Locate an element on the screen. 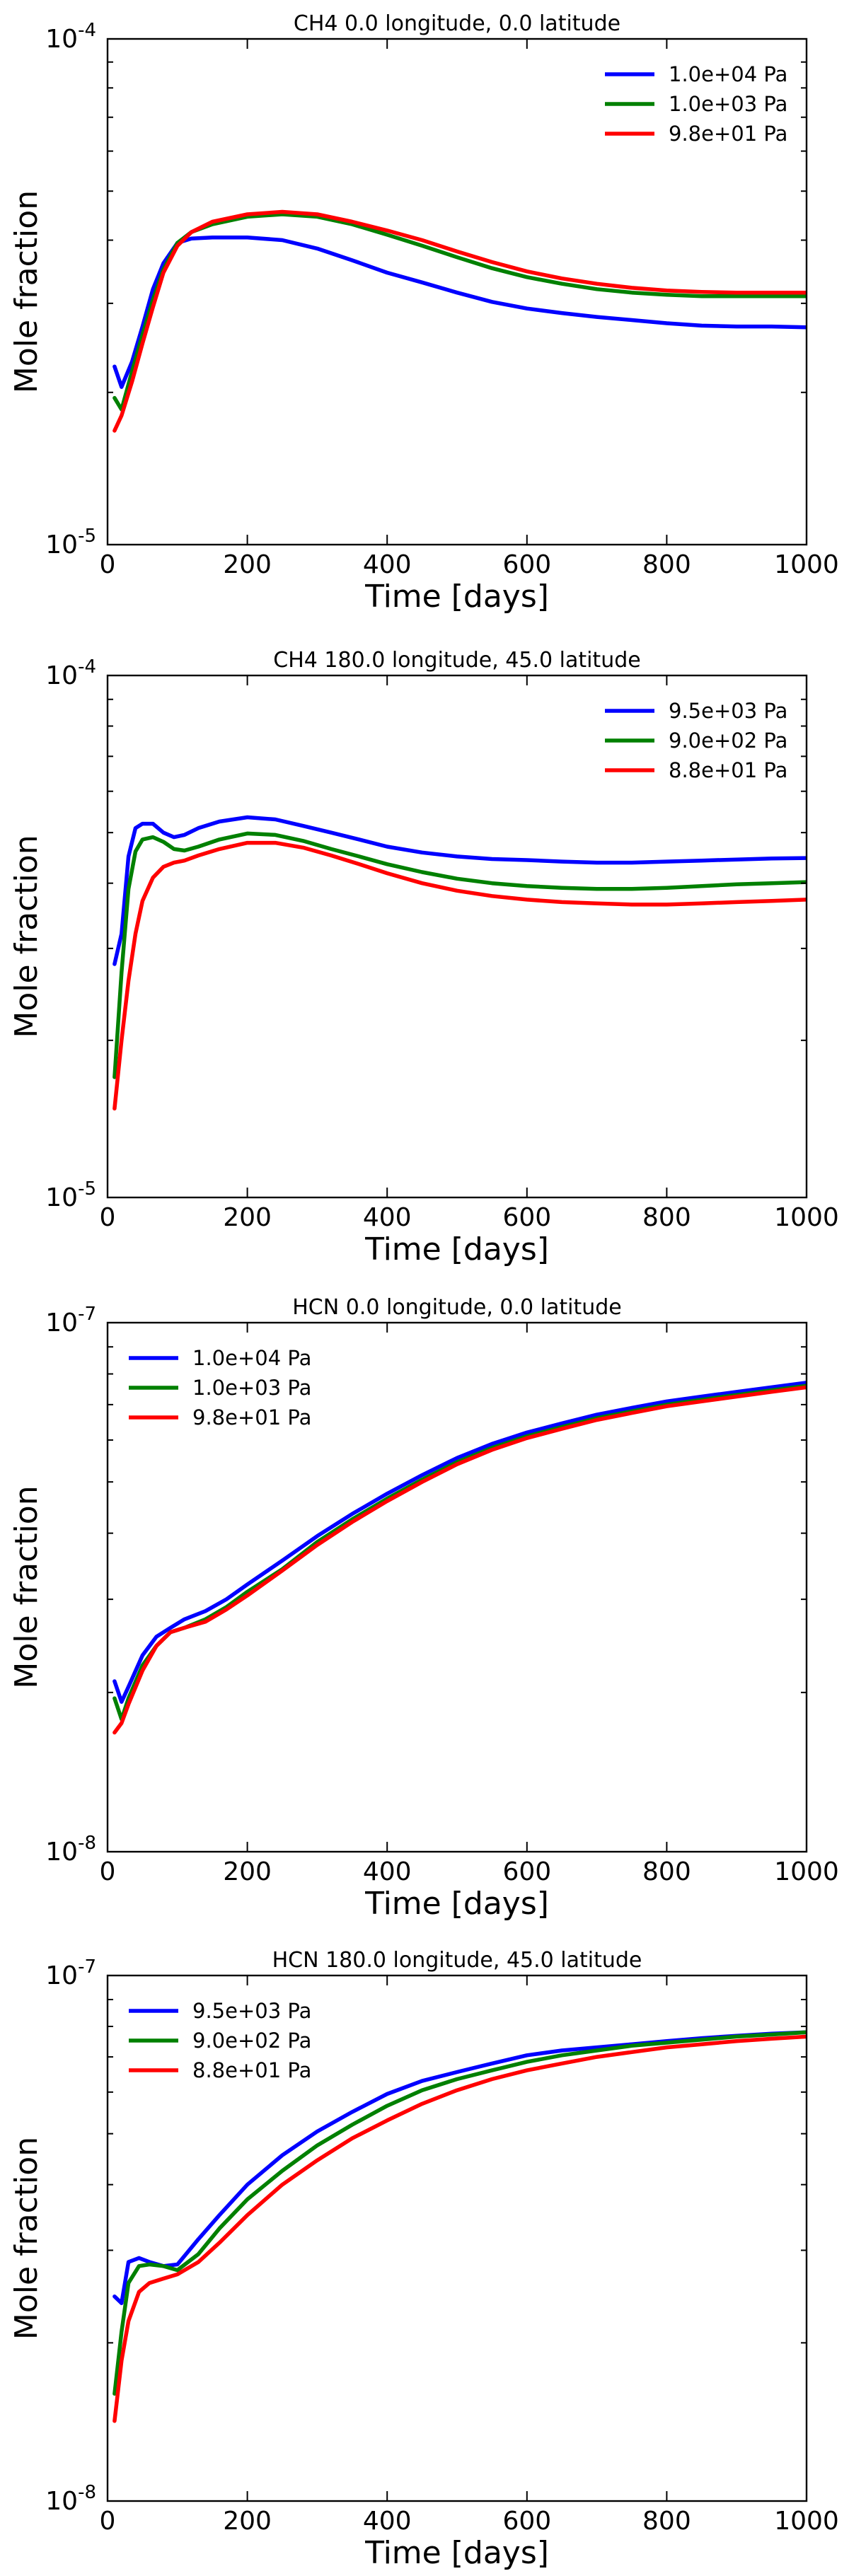 The height and width of the screenshot is (2576, 849). chart-title: HCN 180.0 longitude, 45.0 latitude is located at coordinates (457, 1960).